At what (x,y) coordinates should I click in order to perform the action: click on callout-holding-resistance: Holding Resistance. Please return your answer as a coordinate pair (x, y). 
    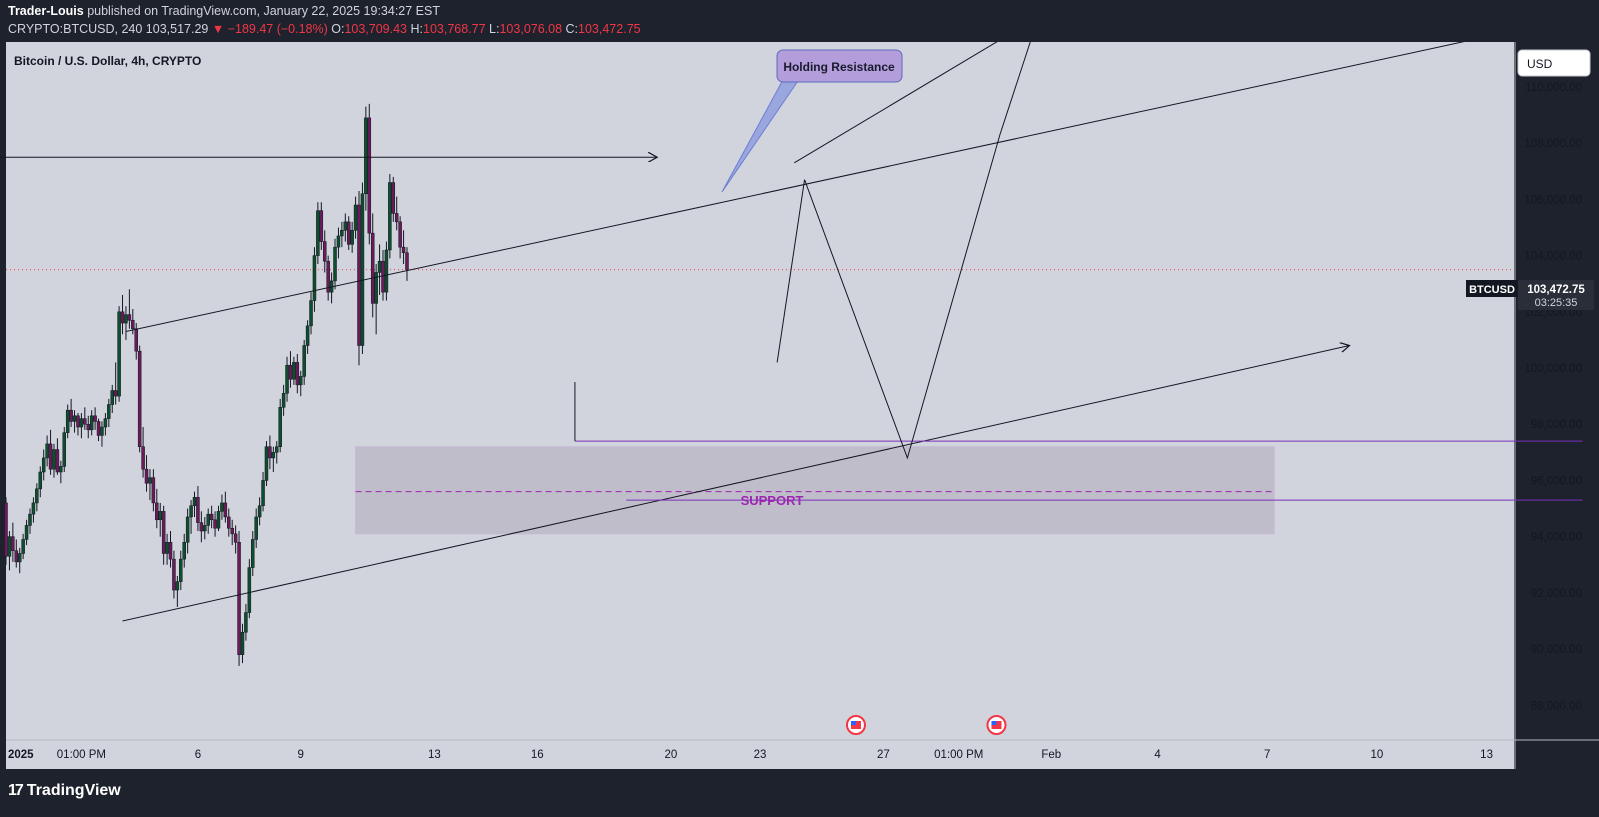
    Looking at the image, I should click on (812, 121).